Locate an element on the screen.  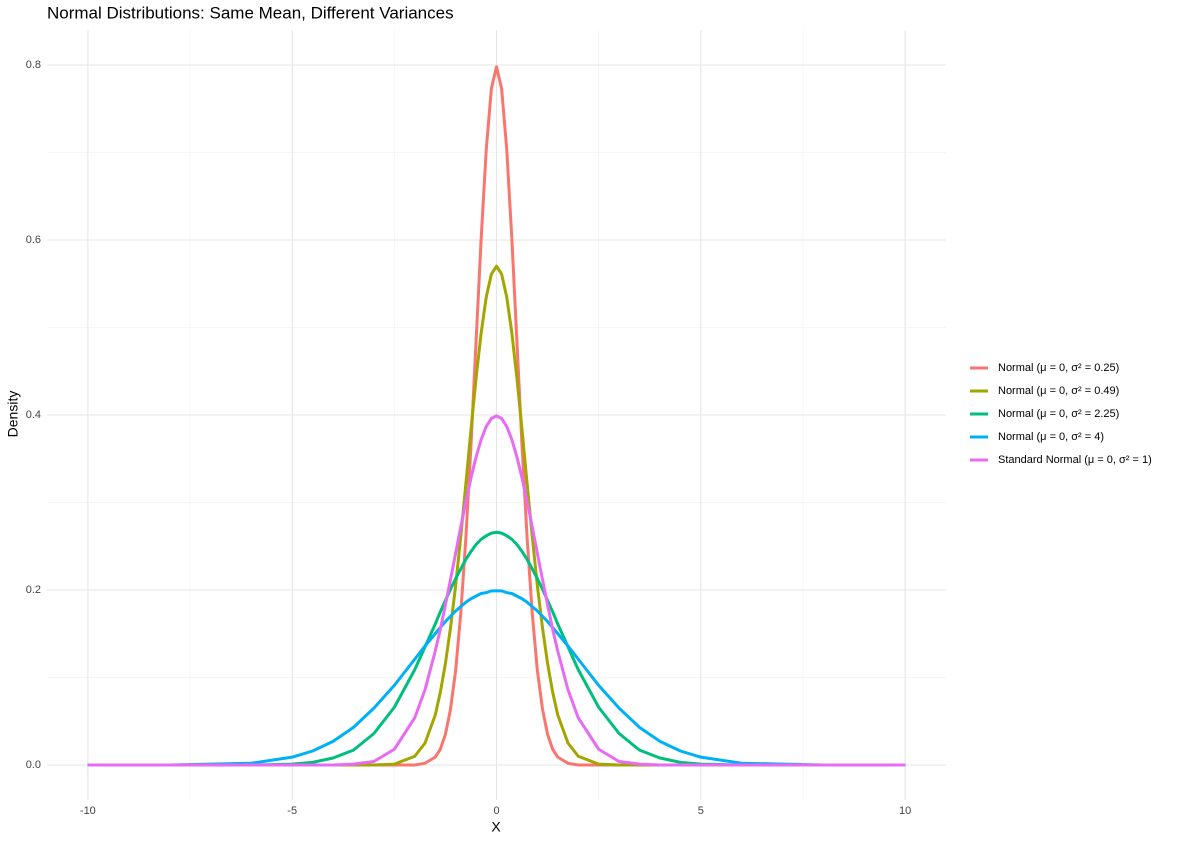
line is located at coordinates (496, 678).